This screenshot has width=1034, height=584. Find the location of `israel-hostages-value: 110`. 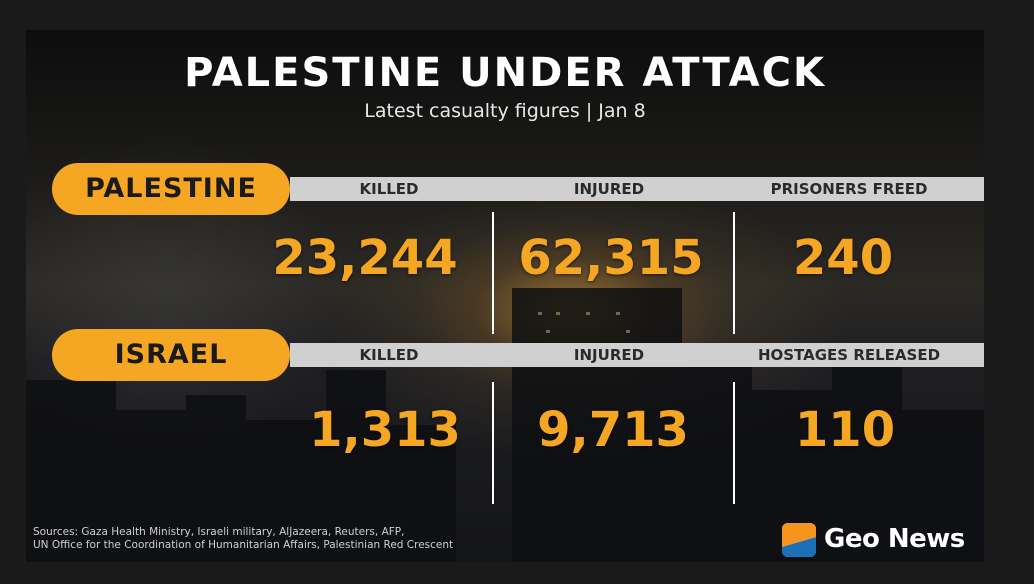

israel-hostages-value: 110 is located at coordinates (845, 430).